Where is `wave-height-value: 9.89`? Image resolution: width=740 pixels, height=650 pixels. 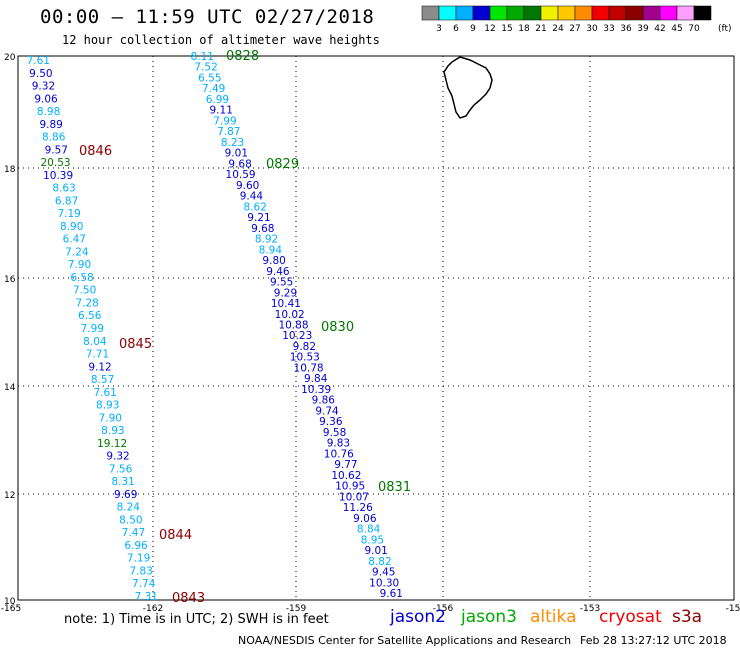 wave-height-value: 9.89 is located at coordinates (50, 125).